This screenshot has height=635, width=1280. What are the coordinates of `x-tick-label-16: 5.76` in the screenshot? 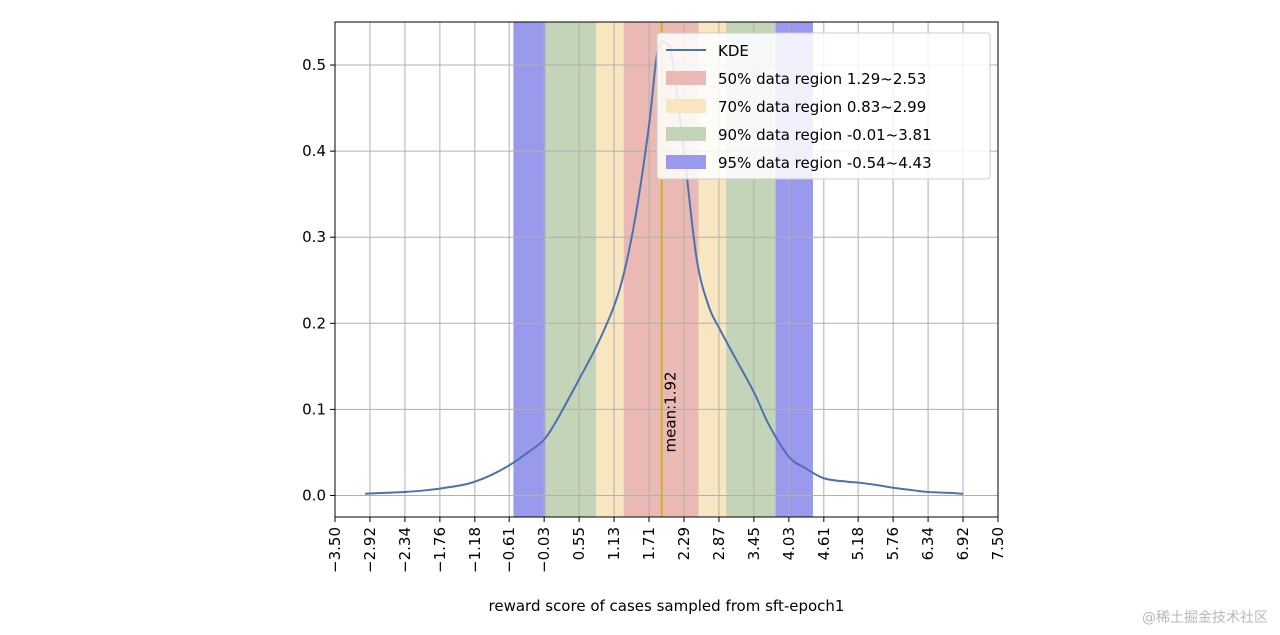 It's located at (893, 543).